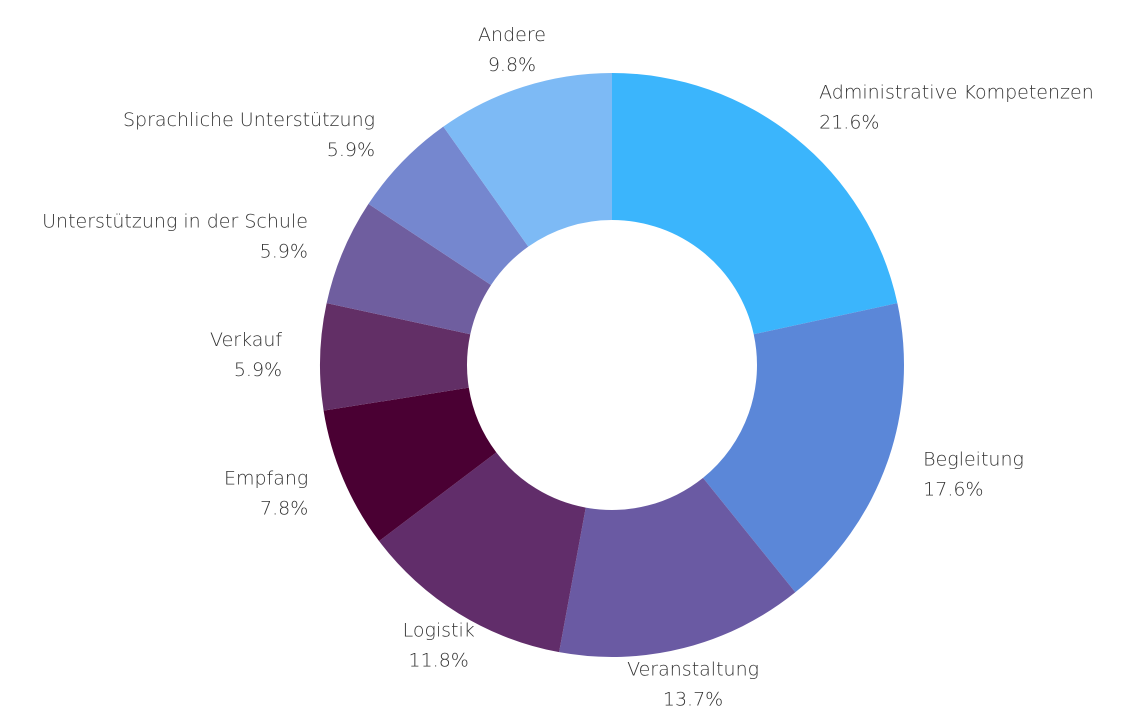 The image size is (1128, 722). Describe the element at coordinates (953, 489) in the screenshot. I see `slice-value: 17.6%` at that location.